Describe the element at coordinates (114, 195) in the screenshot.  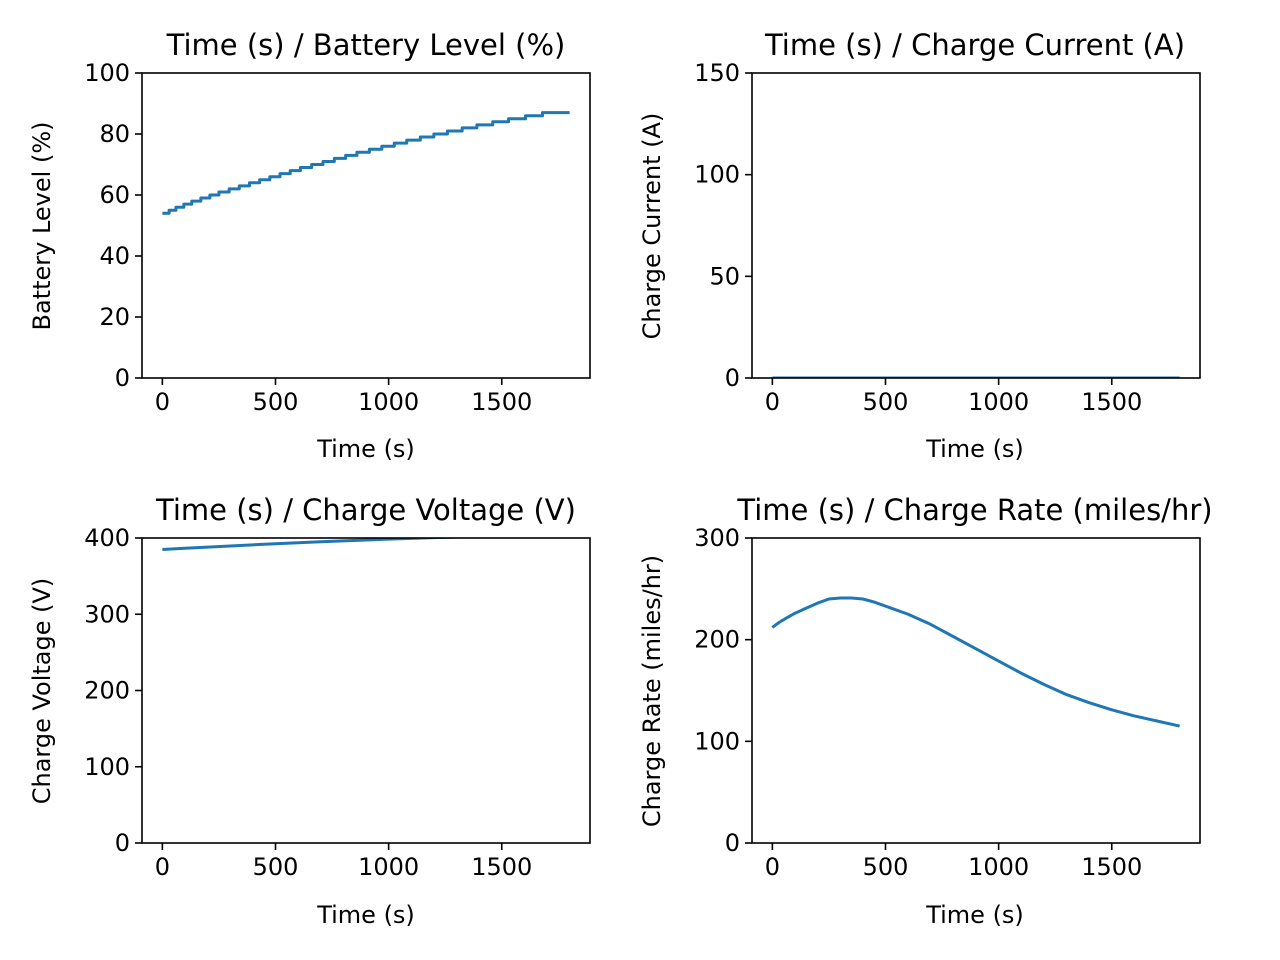
I see `y-tick-label: 60` at that location.